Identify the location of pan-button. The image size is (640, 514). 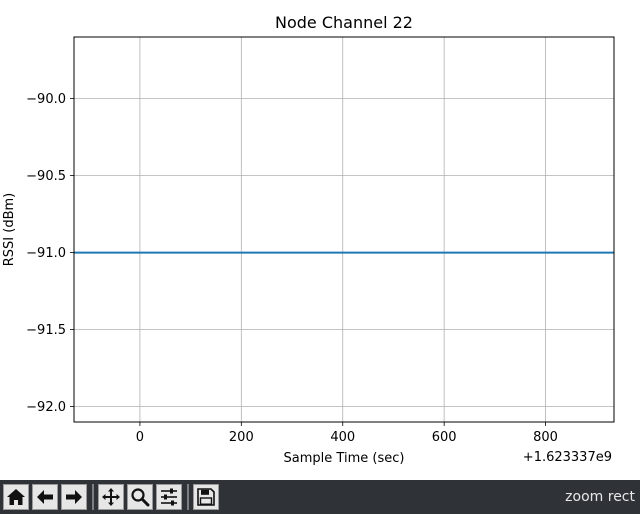
(111, 497).